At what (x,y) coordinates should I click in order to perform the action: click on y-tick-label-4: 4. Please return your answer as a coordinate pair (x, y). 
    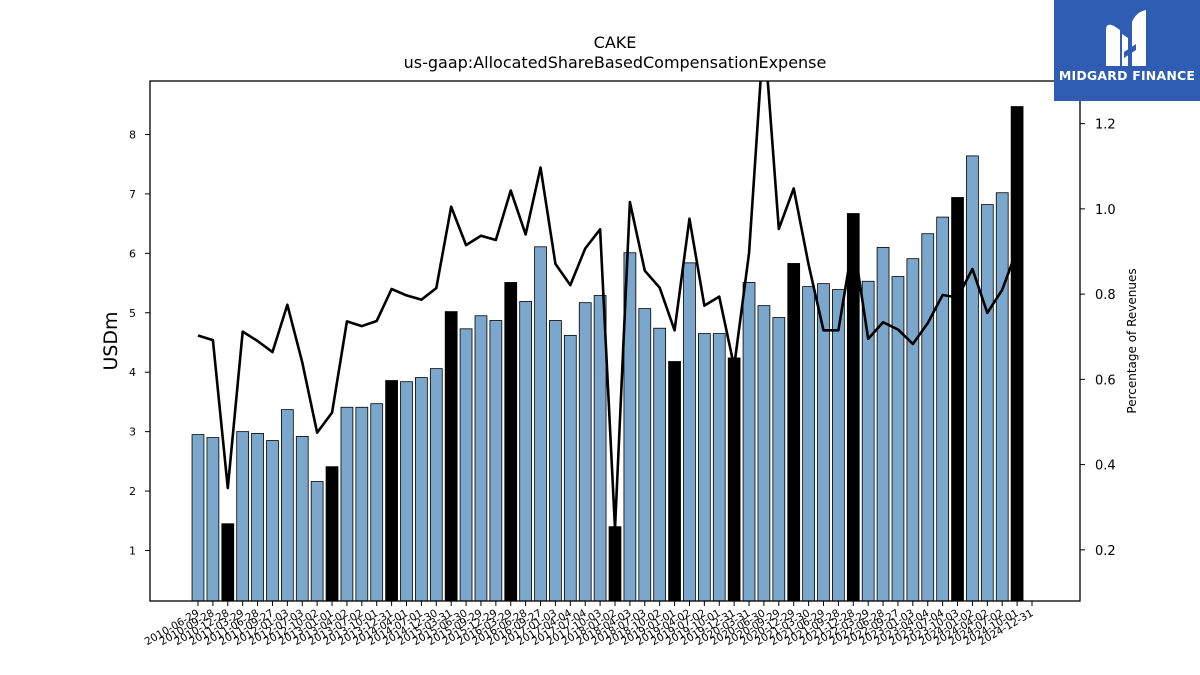
    Looking at the image, I should click on (132, 372).